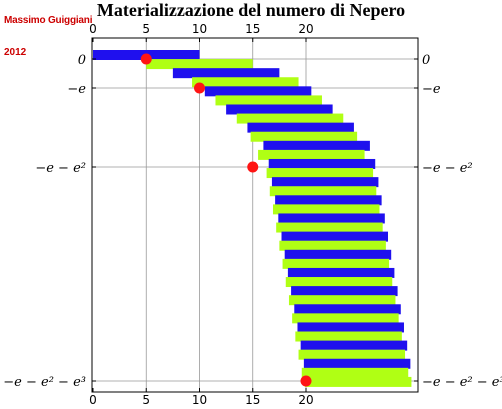 The height and width of the screenshot is (409, 502). I want to click on x-tick-label-top: 0, so click(93, 29).